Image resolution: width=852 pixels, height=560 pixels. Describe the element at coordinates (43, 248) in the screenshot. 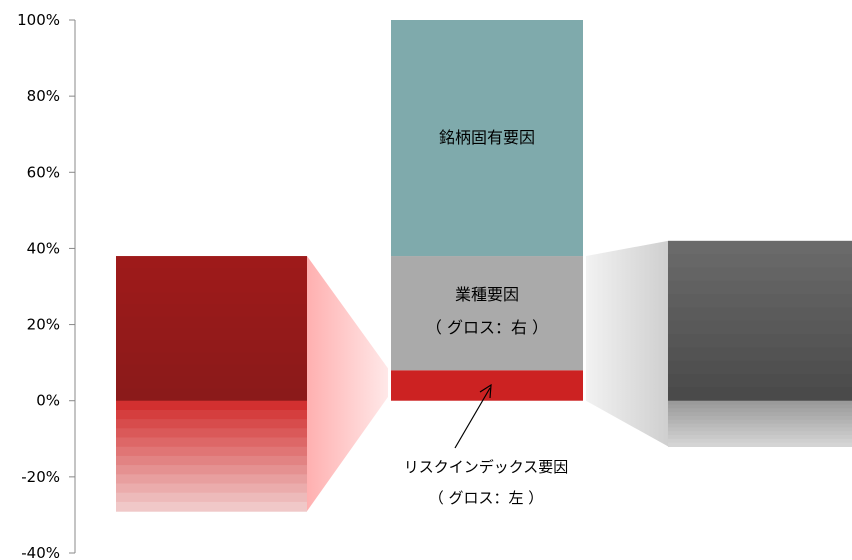

I see `y-tick-label: 40%` at that location.